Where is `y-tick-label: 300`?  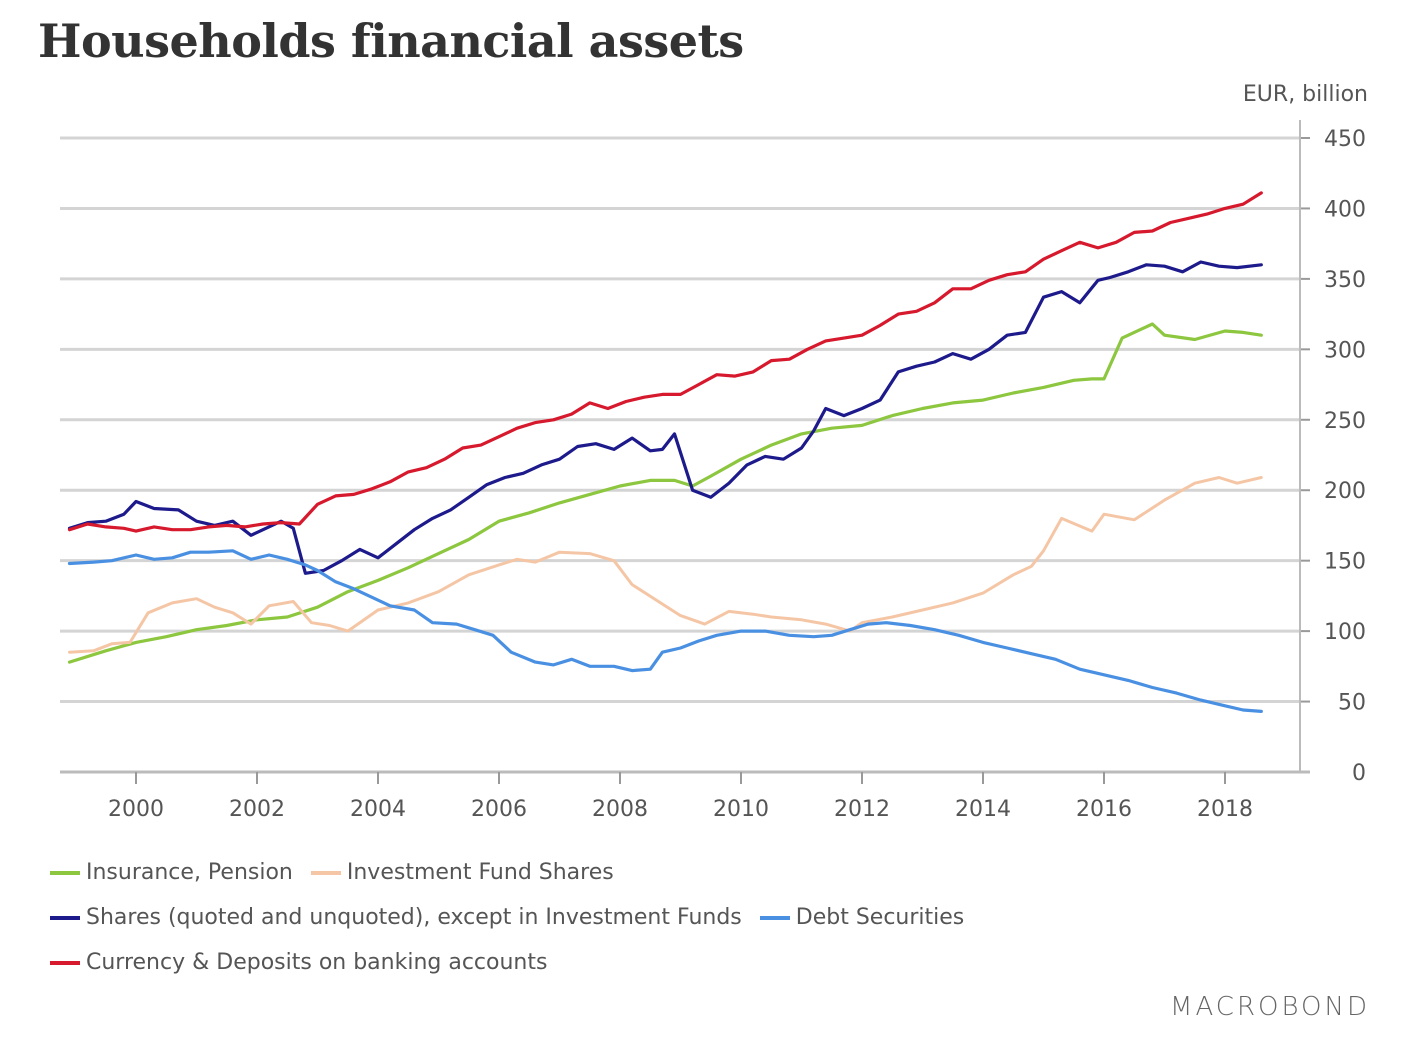 y-tick-label: 300 is located at coordinates (1345, 350).